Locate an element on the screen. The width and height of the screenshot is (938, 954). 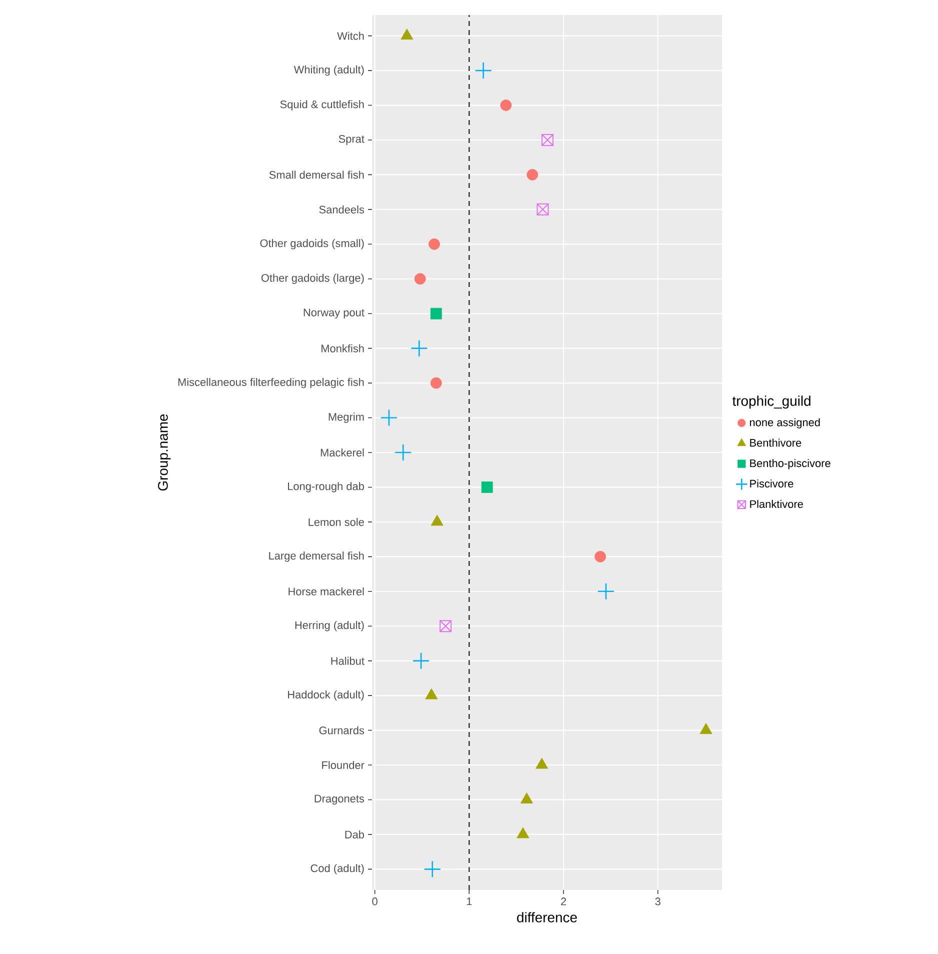
x-tick-label: 2 is located at coordinates (563, 902).